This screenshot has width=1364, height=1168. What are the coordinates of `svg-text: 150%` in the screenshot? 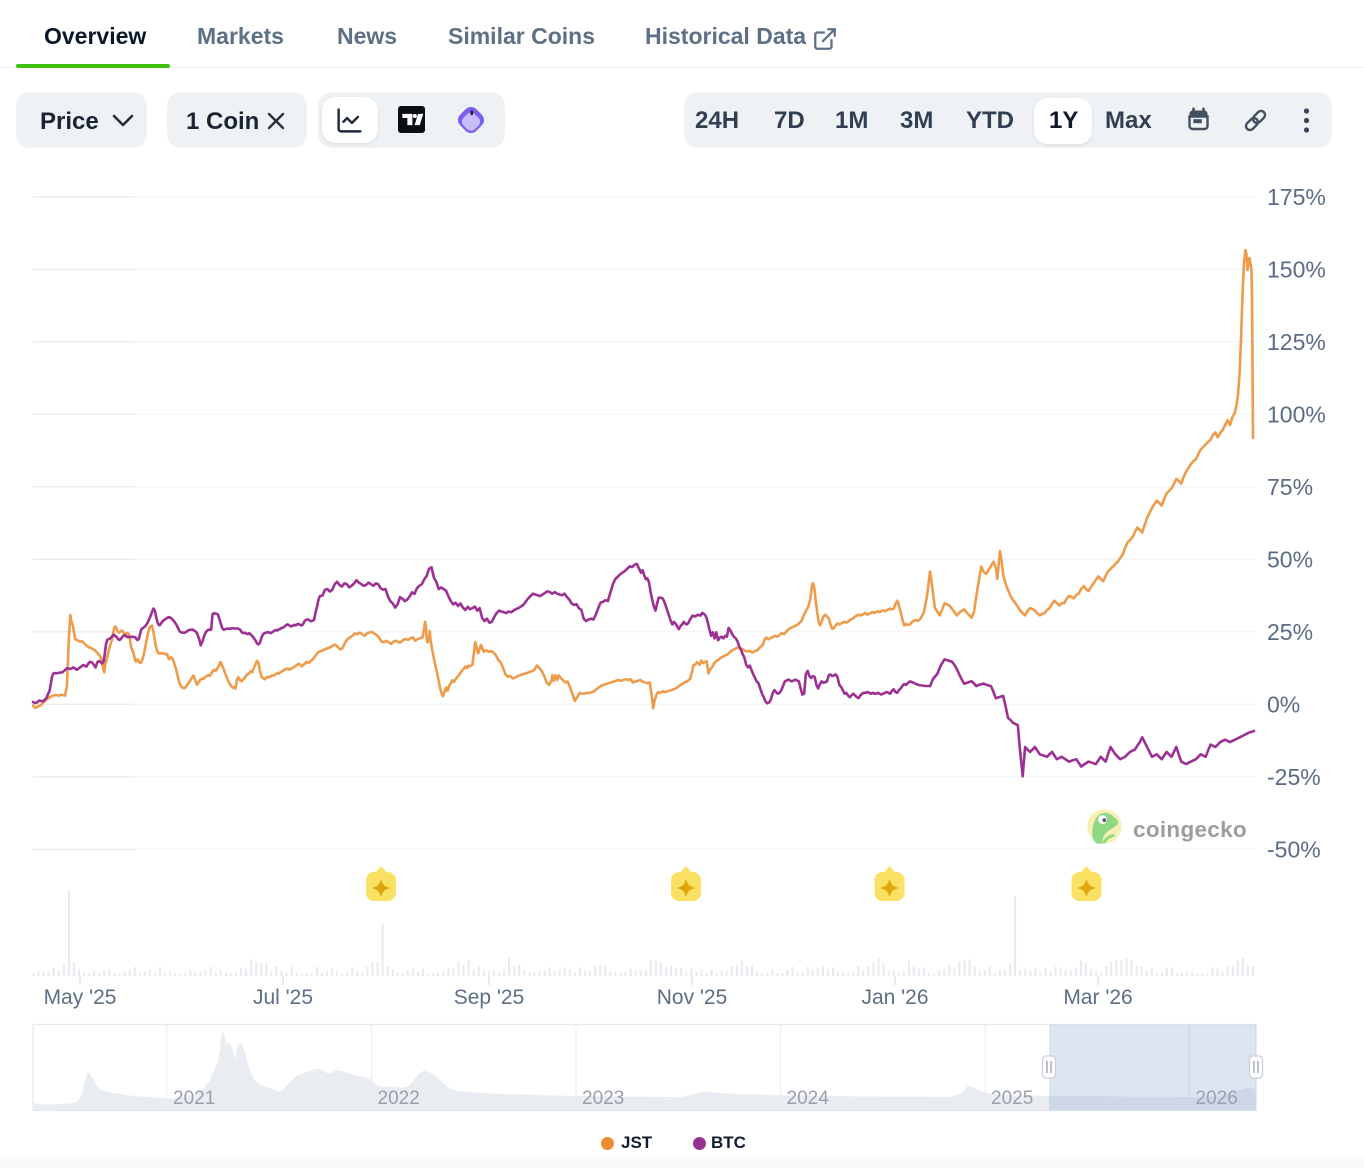 It's located at (1296, 269).